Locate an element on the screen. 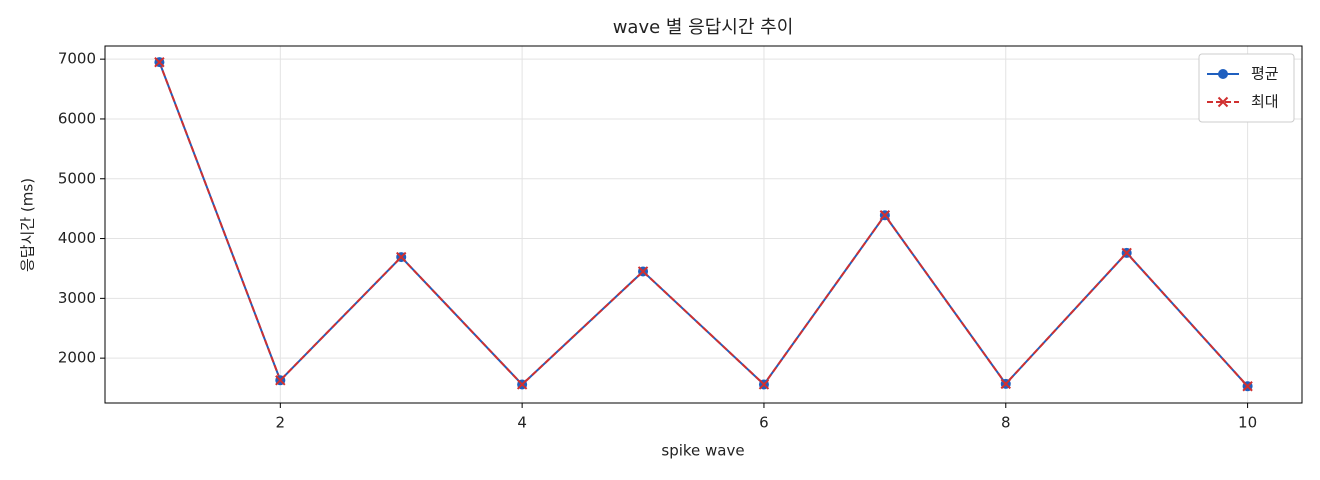 This screenshot has height=480, width=1320. chart-title: wave 별 응답시간 추이 is located at coordinates (703, 27).